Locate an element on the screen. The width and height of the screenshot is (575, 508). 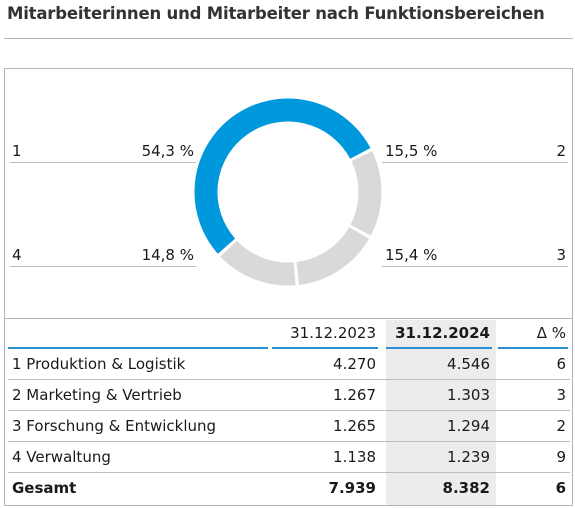
slice-1-percent: 54,3 % is located at coordinates (167, 151).